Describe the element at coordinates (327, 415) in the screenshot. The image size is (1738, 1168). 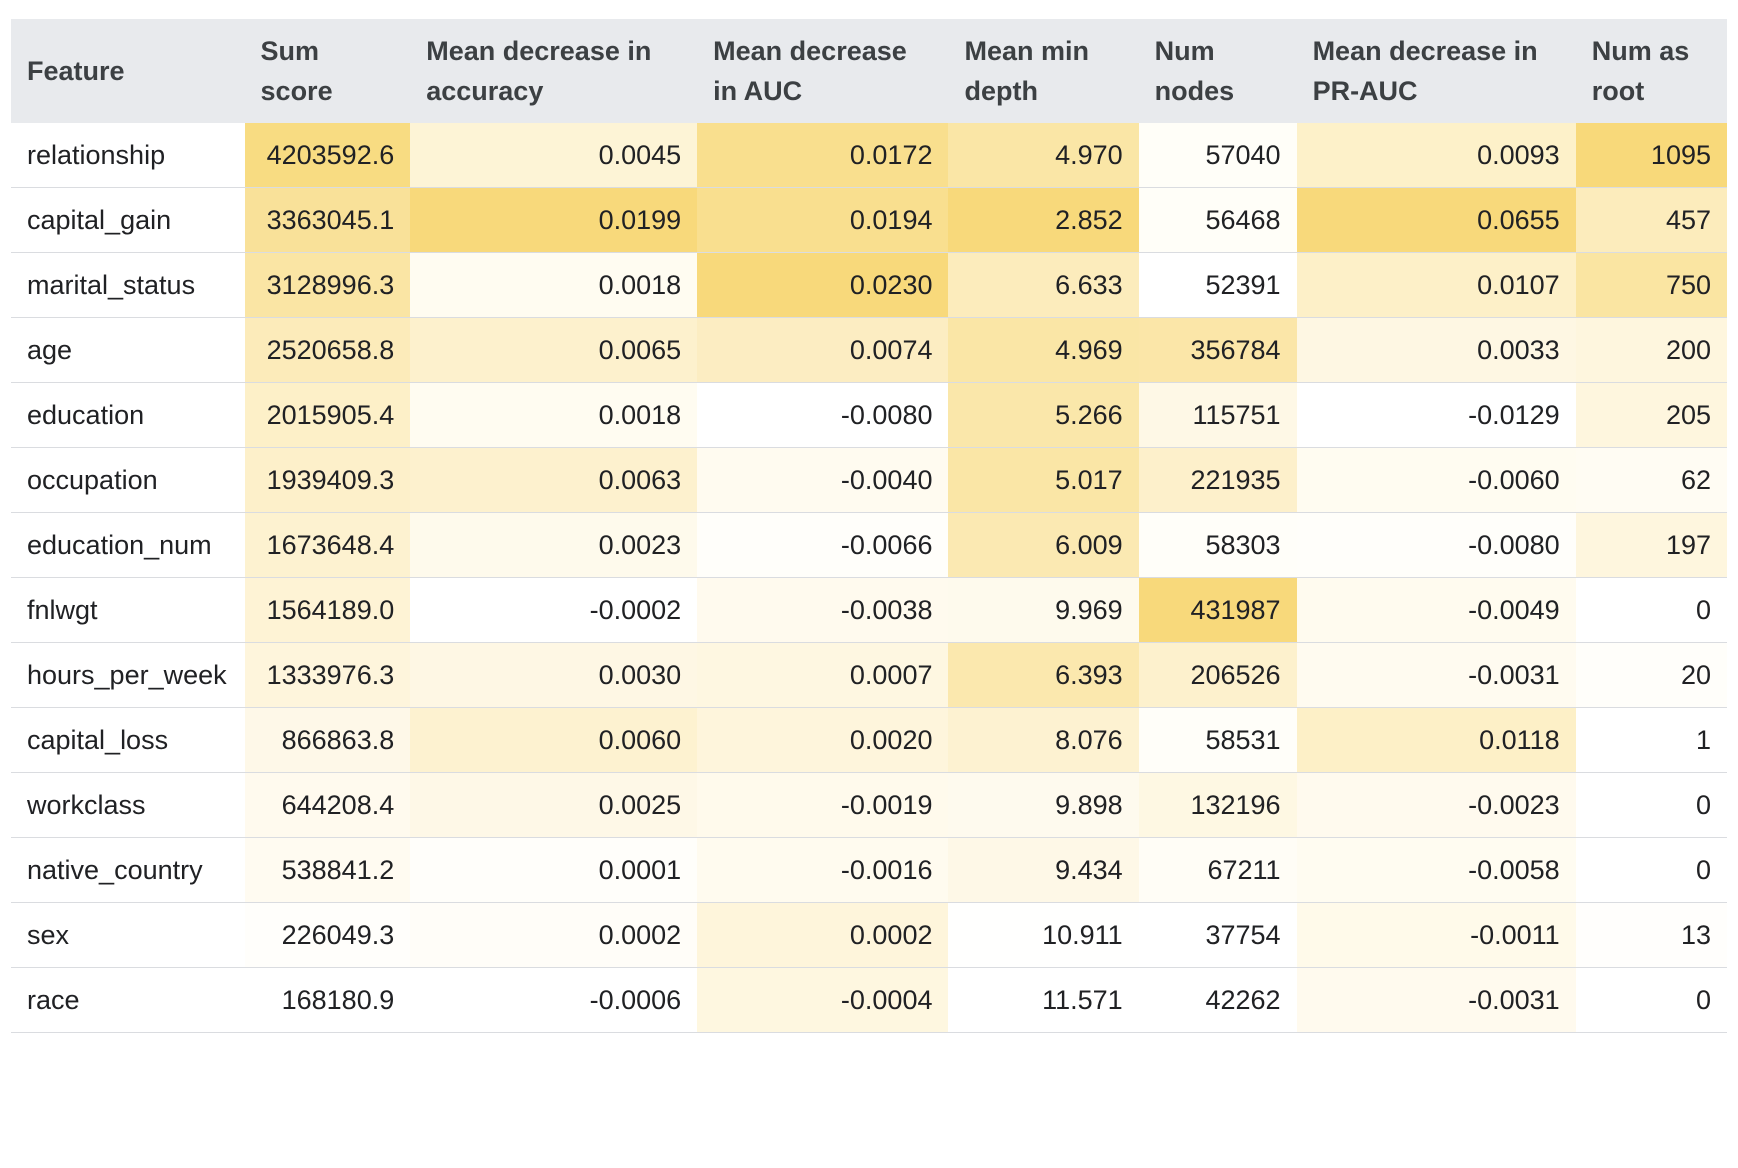
I see `cell-sum-score: 2015905.4` at that location.